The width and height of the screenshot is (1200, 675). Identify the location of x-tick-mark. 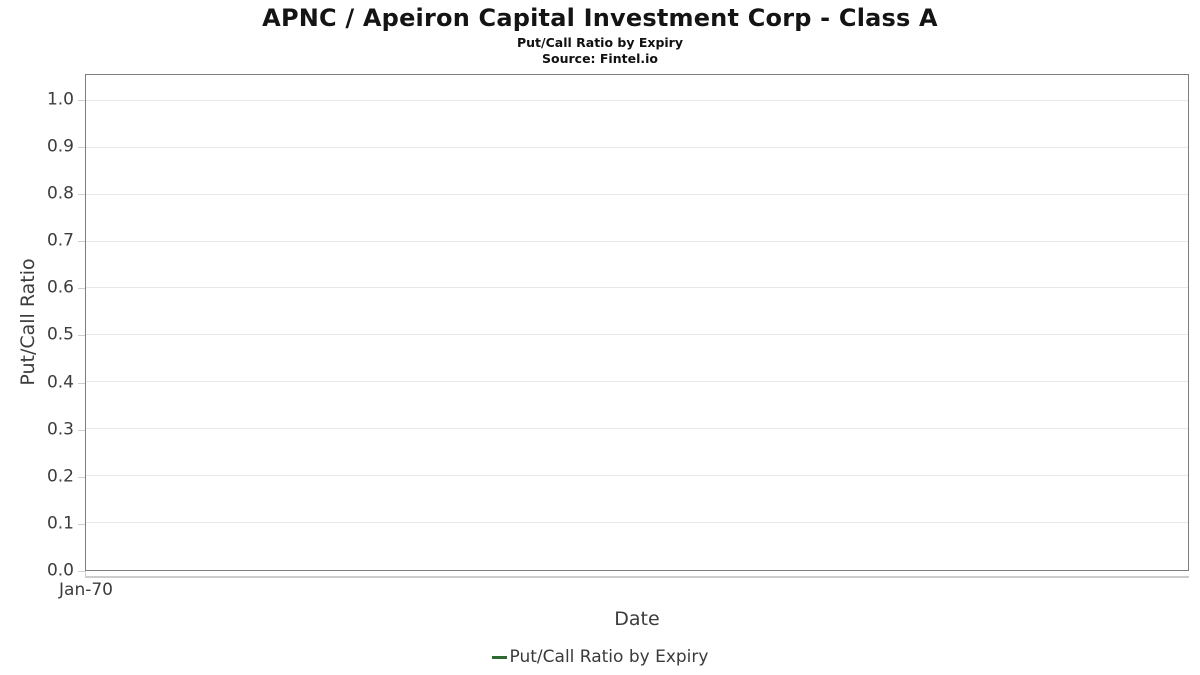
(85, 574).